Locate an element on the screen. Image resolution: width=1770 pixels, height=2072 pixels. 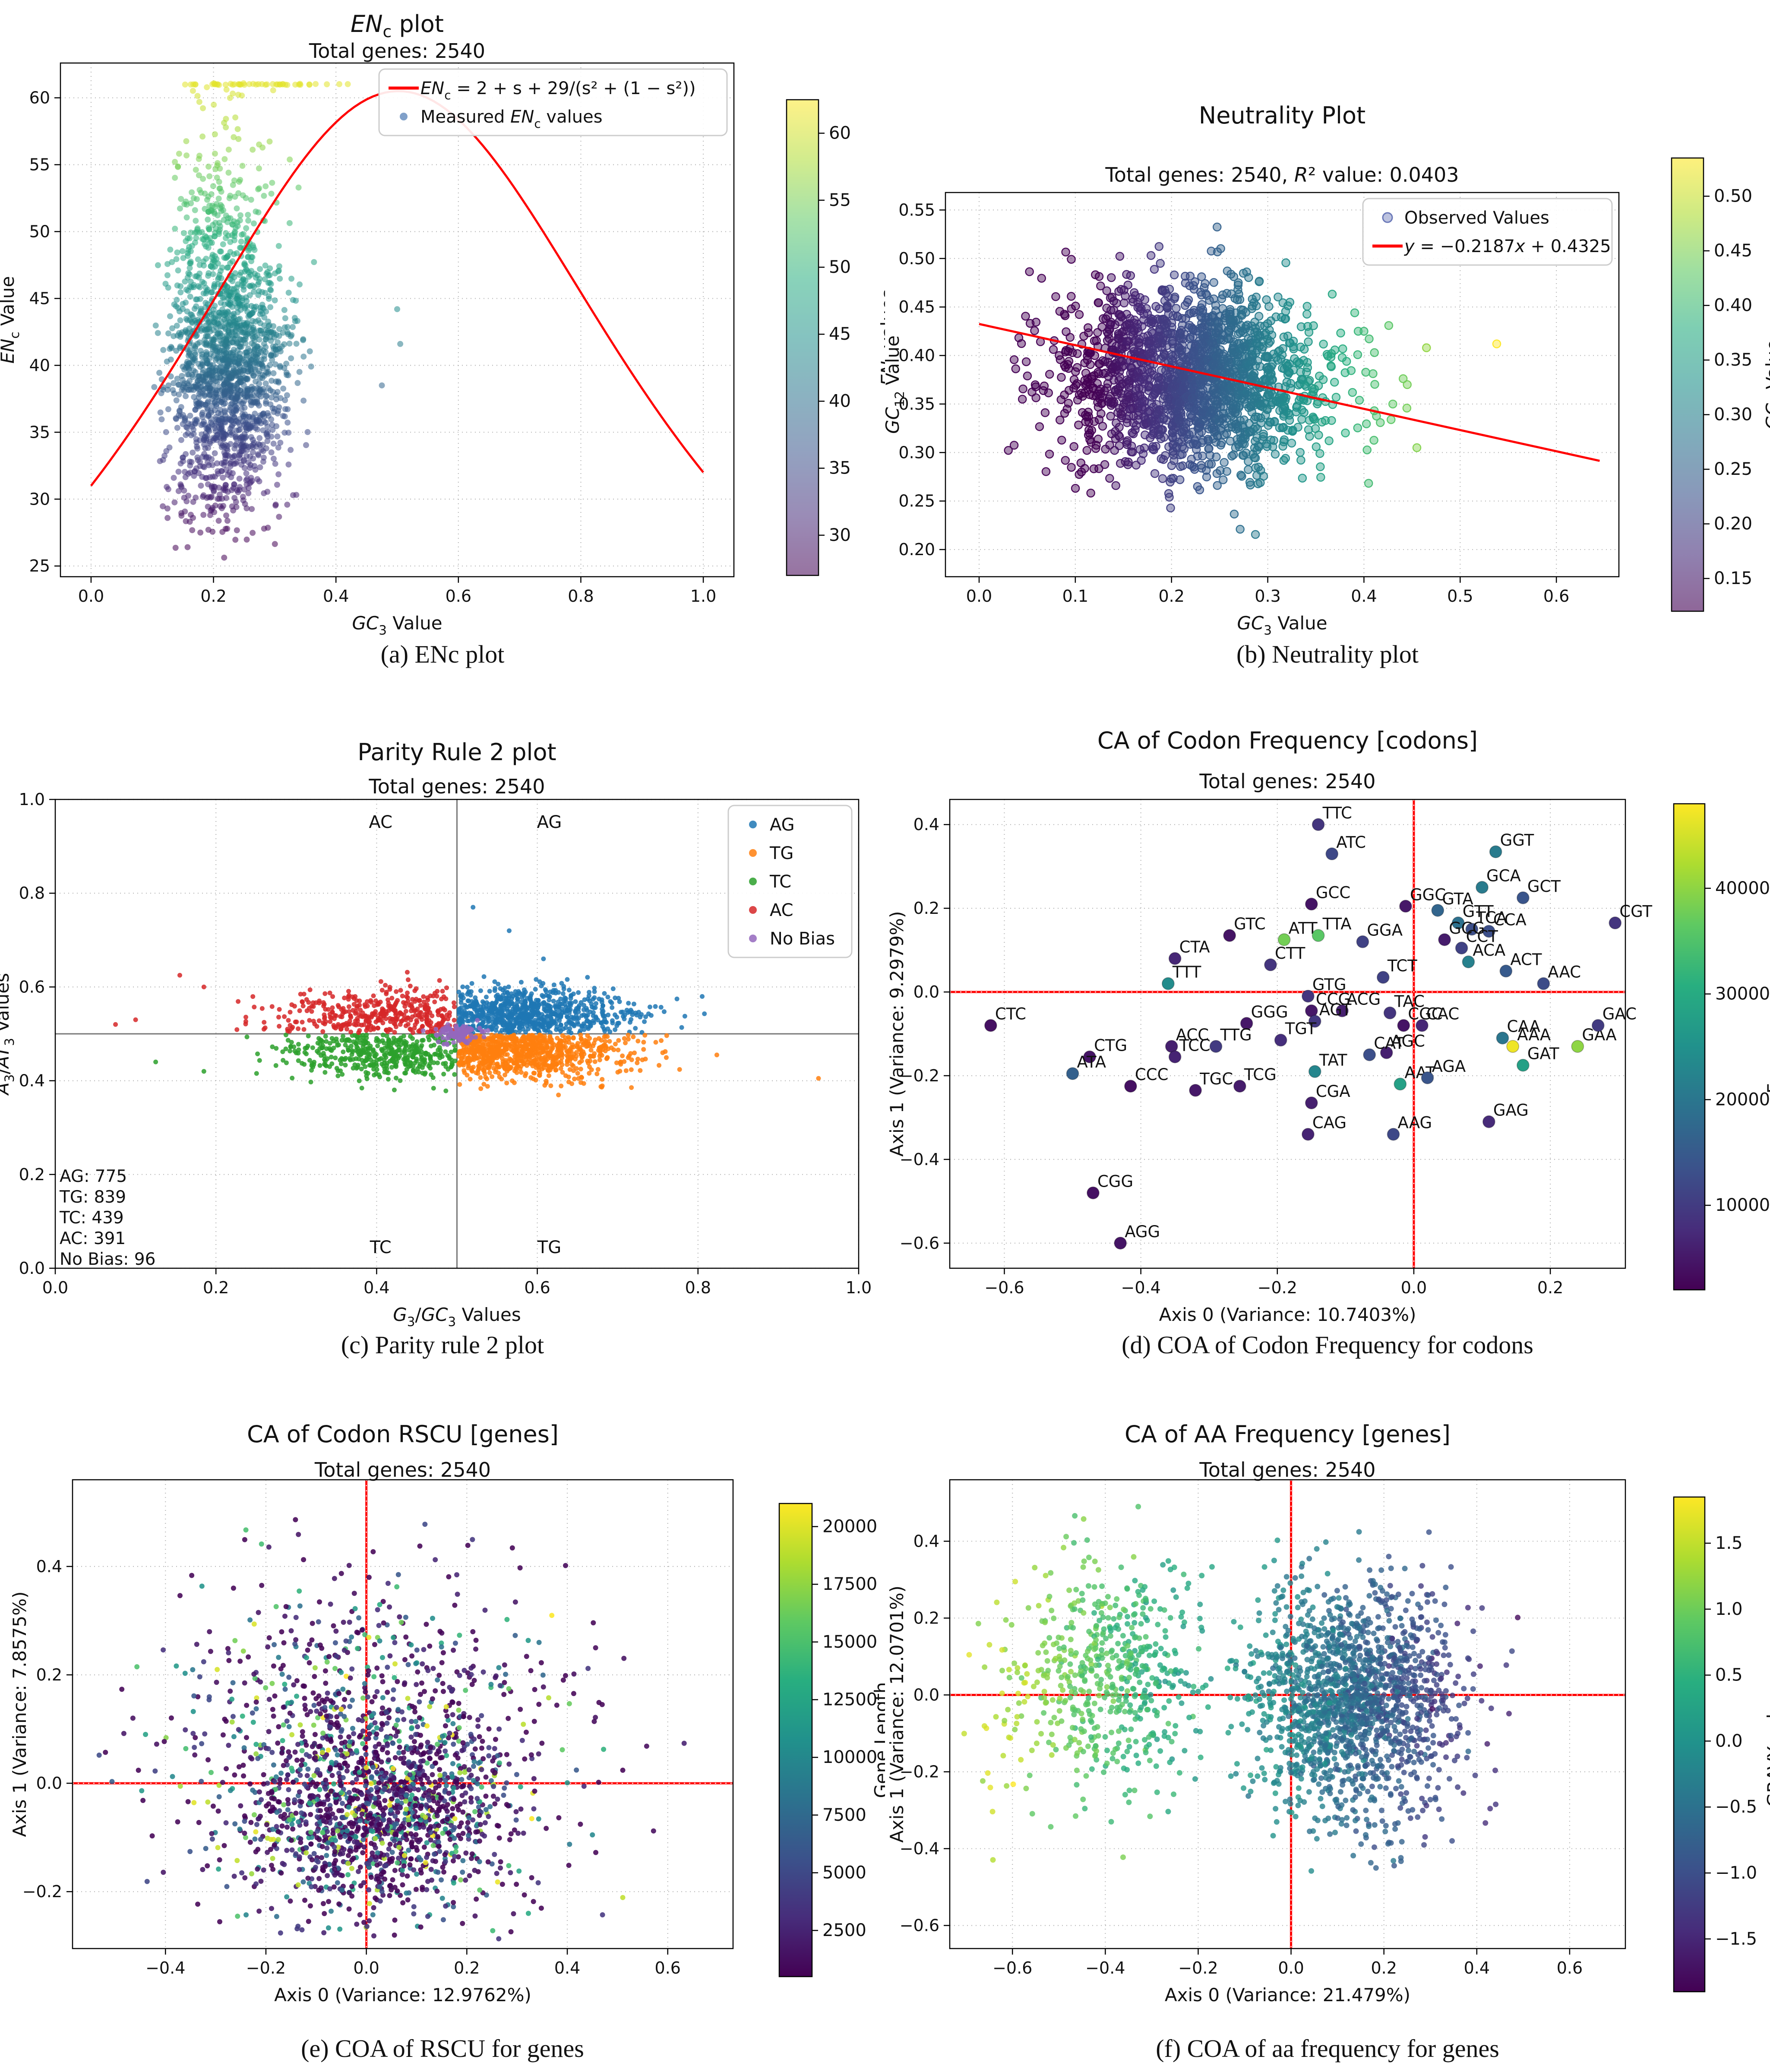
codon-label: GAG is located at coordinates (1511, 1110).